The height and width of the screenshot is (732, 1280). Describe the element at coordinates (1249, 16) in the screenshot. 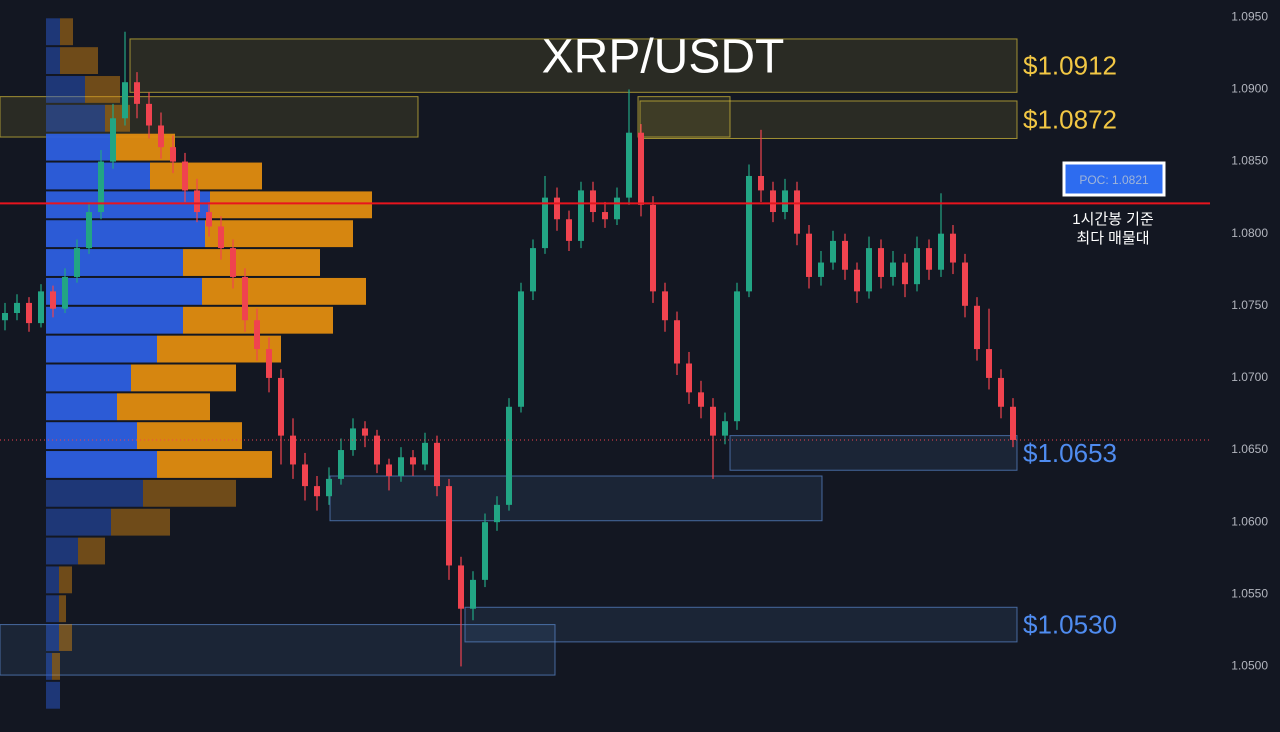

I see `y-tick-label: 1.0950` at that location.